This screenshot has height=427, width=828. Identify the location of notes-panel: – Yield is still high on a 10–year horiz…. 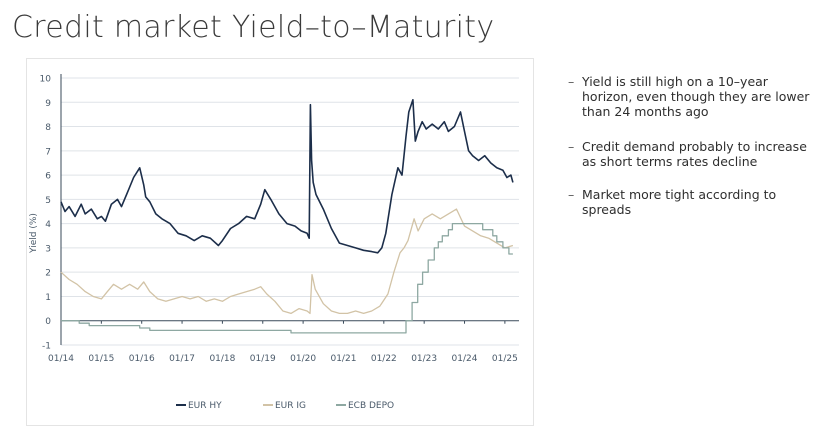
(693, 154).